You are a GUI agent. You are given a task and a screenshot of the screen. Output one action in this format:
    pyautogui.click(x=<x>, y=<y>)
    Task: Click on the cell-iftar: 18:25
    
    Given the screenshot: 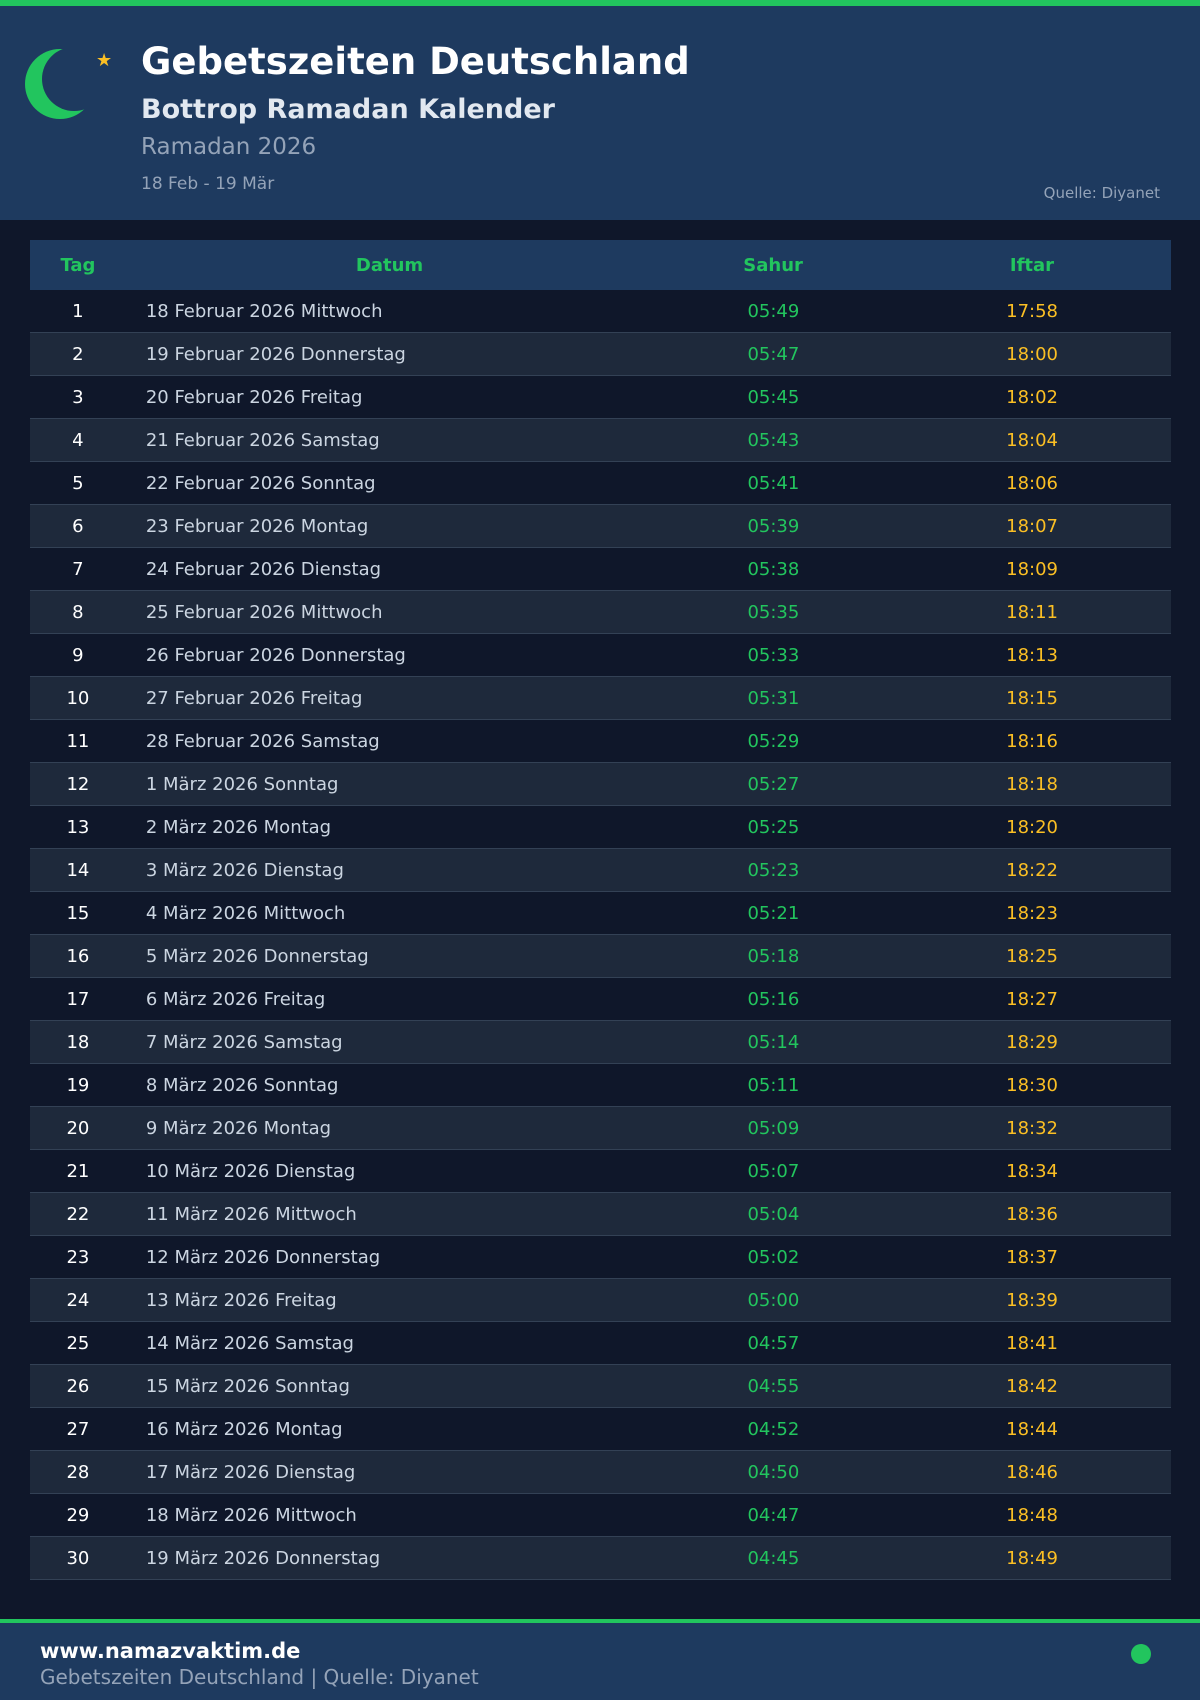 What is the action you would take?
    pyautogui.click(x=1032, y=956)
    